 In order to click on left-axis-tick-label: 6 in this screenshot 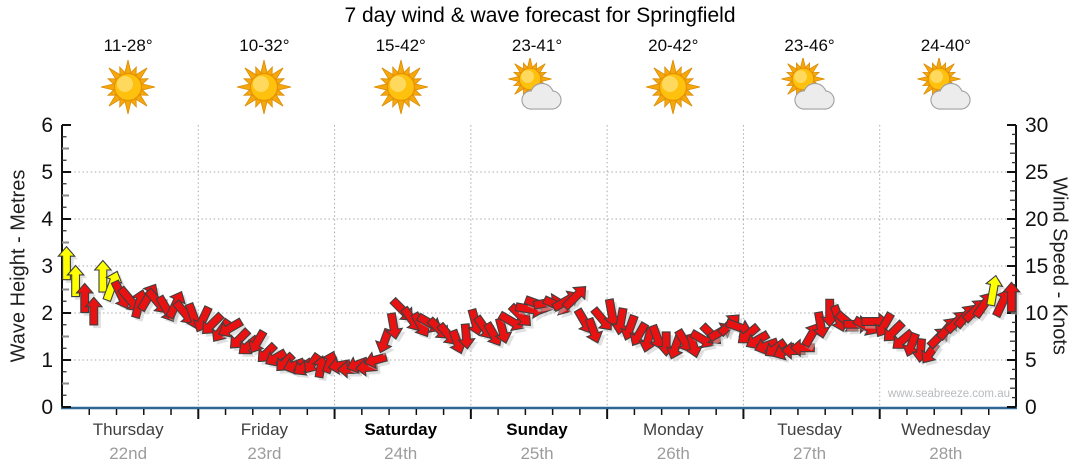, I will do `click(47, 125)`.